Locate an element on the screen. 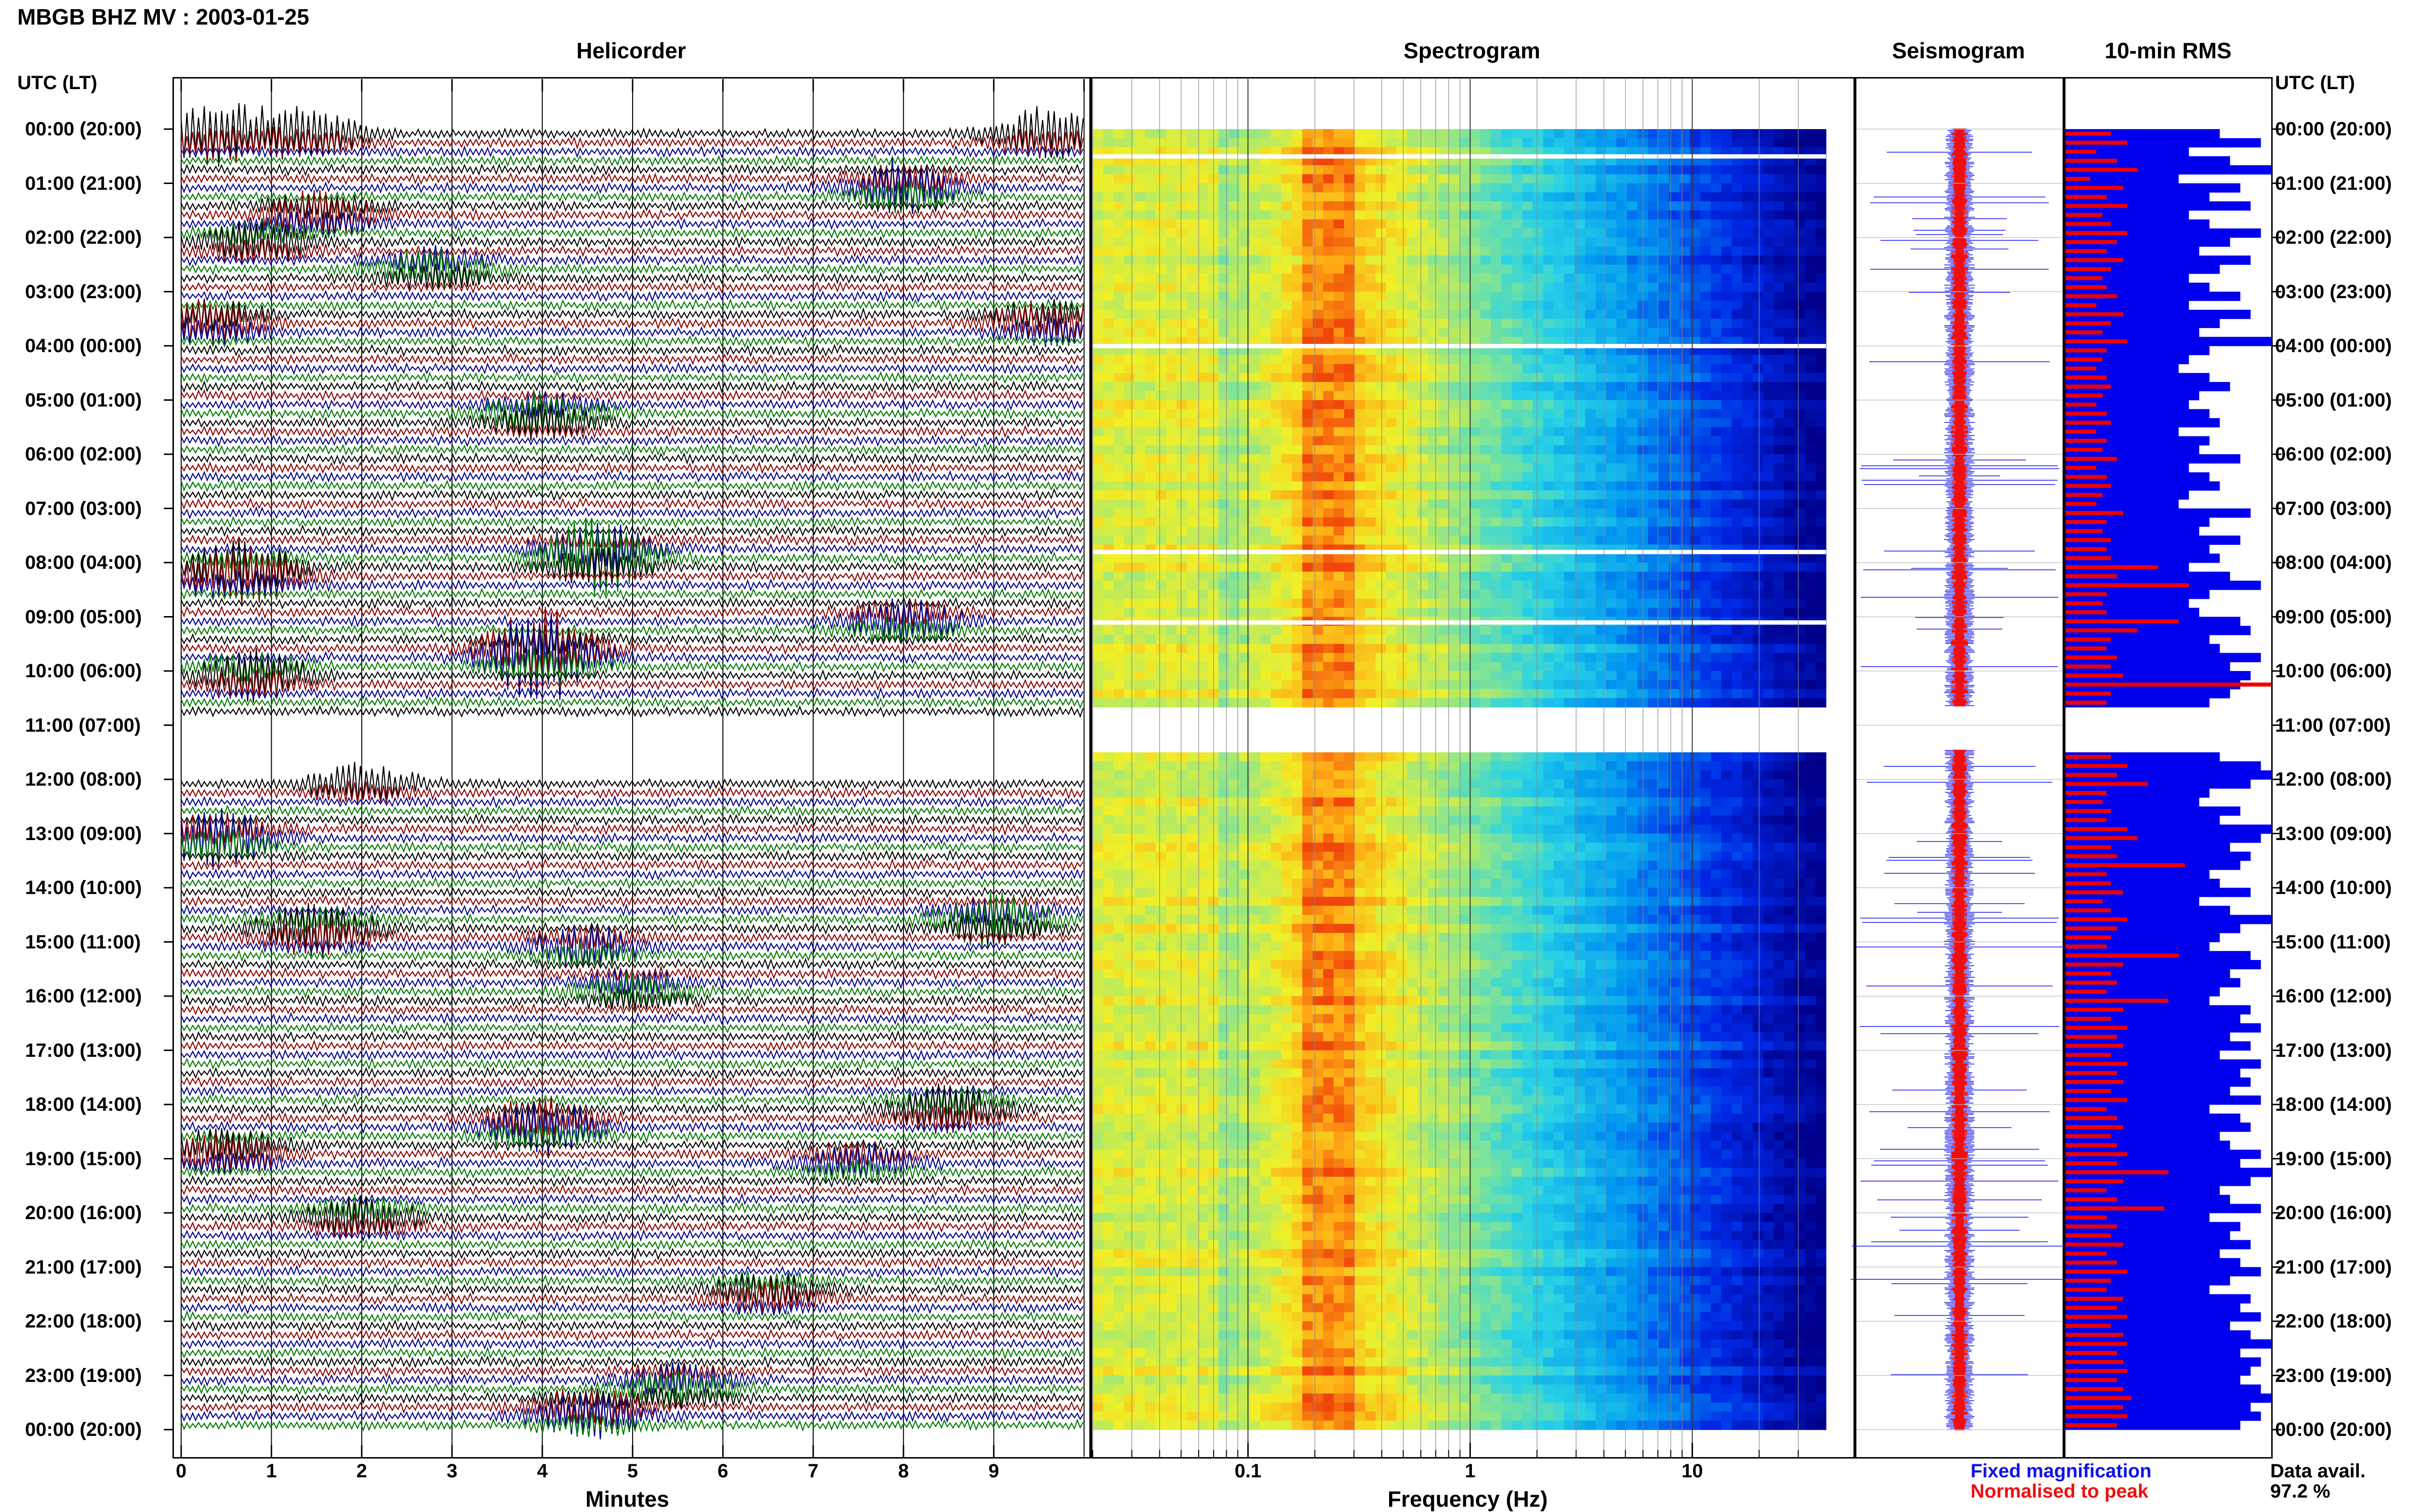  time-label-left: 21:00 (17:00) is located at coordinates (83, 1267).